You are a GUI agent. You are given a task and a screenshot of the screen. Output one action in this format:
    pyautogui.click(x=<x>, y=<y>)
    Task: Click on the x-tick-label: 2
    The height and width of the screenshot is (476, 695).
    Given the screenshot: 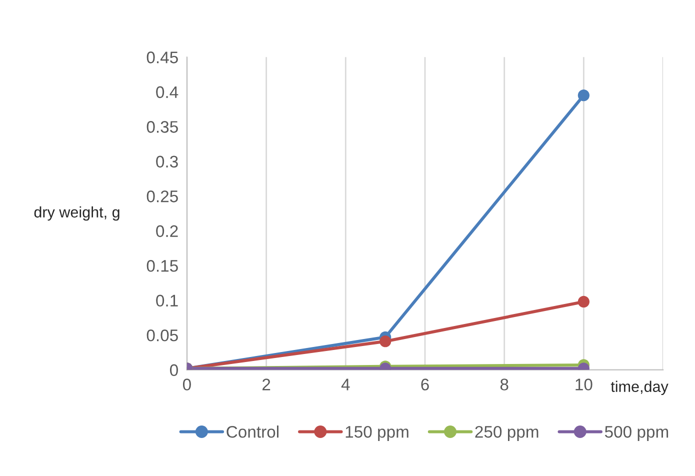 What is the action you would take?
    pyautogui.click(x=266, y=384)
    